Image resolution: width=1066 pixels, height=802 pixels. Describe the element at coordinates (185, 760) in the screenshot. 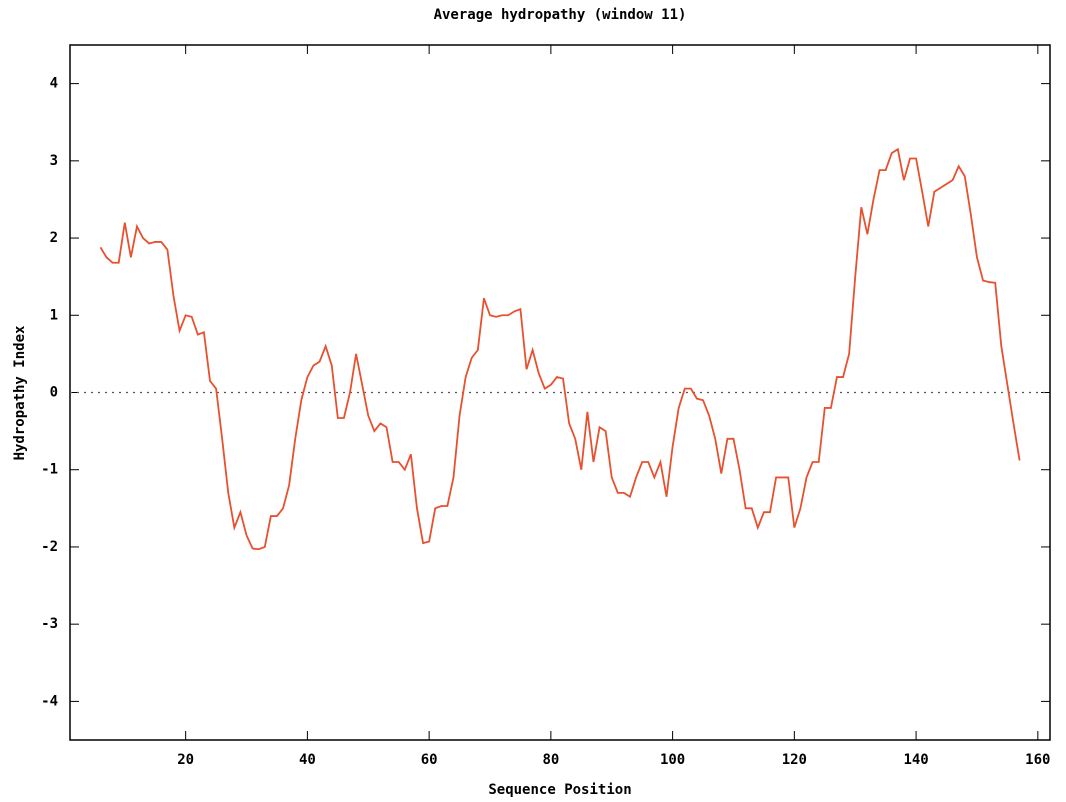

I see `x-tick-label: 20` at that location.